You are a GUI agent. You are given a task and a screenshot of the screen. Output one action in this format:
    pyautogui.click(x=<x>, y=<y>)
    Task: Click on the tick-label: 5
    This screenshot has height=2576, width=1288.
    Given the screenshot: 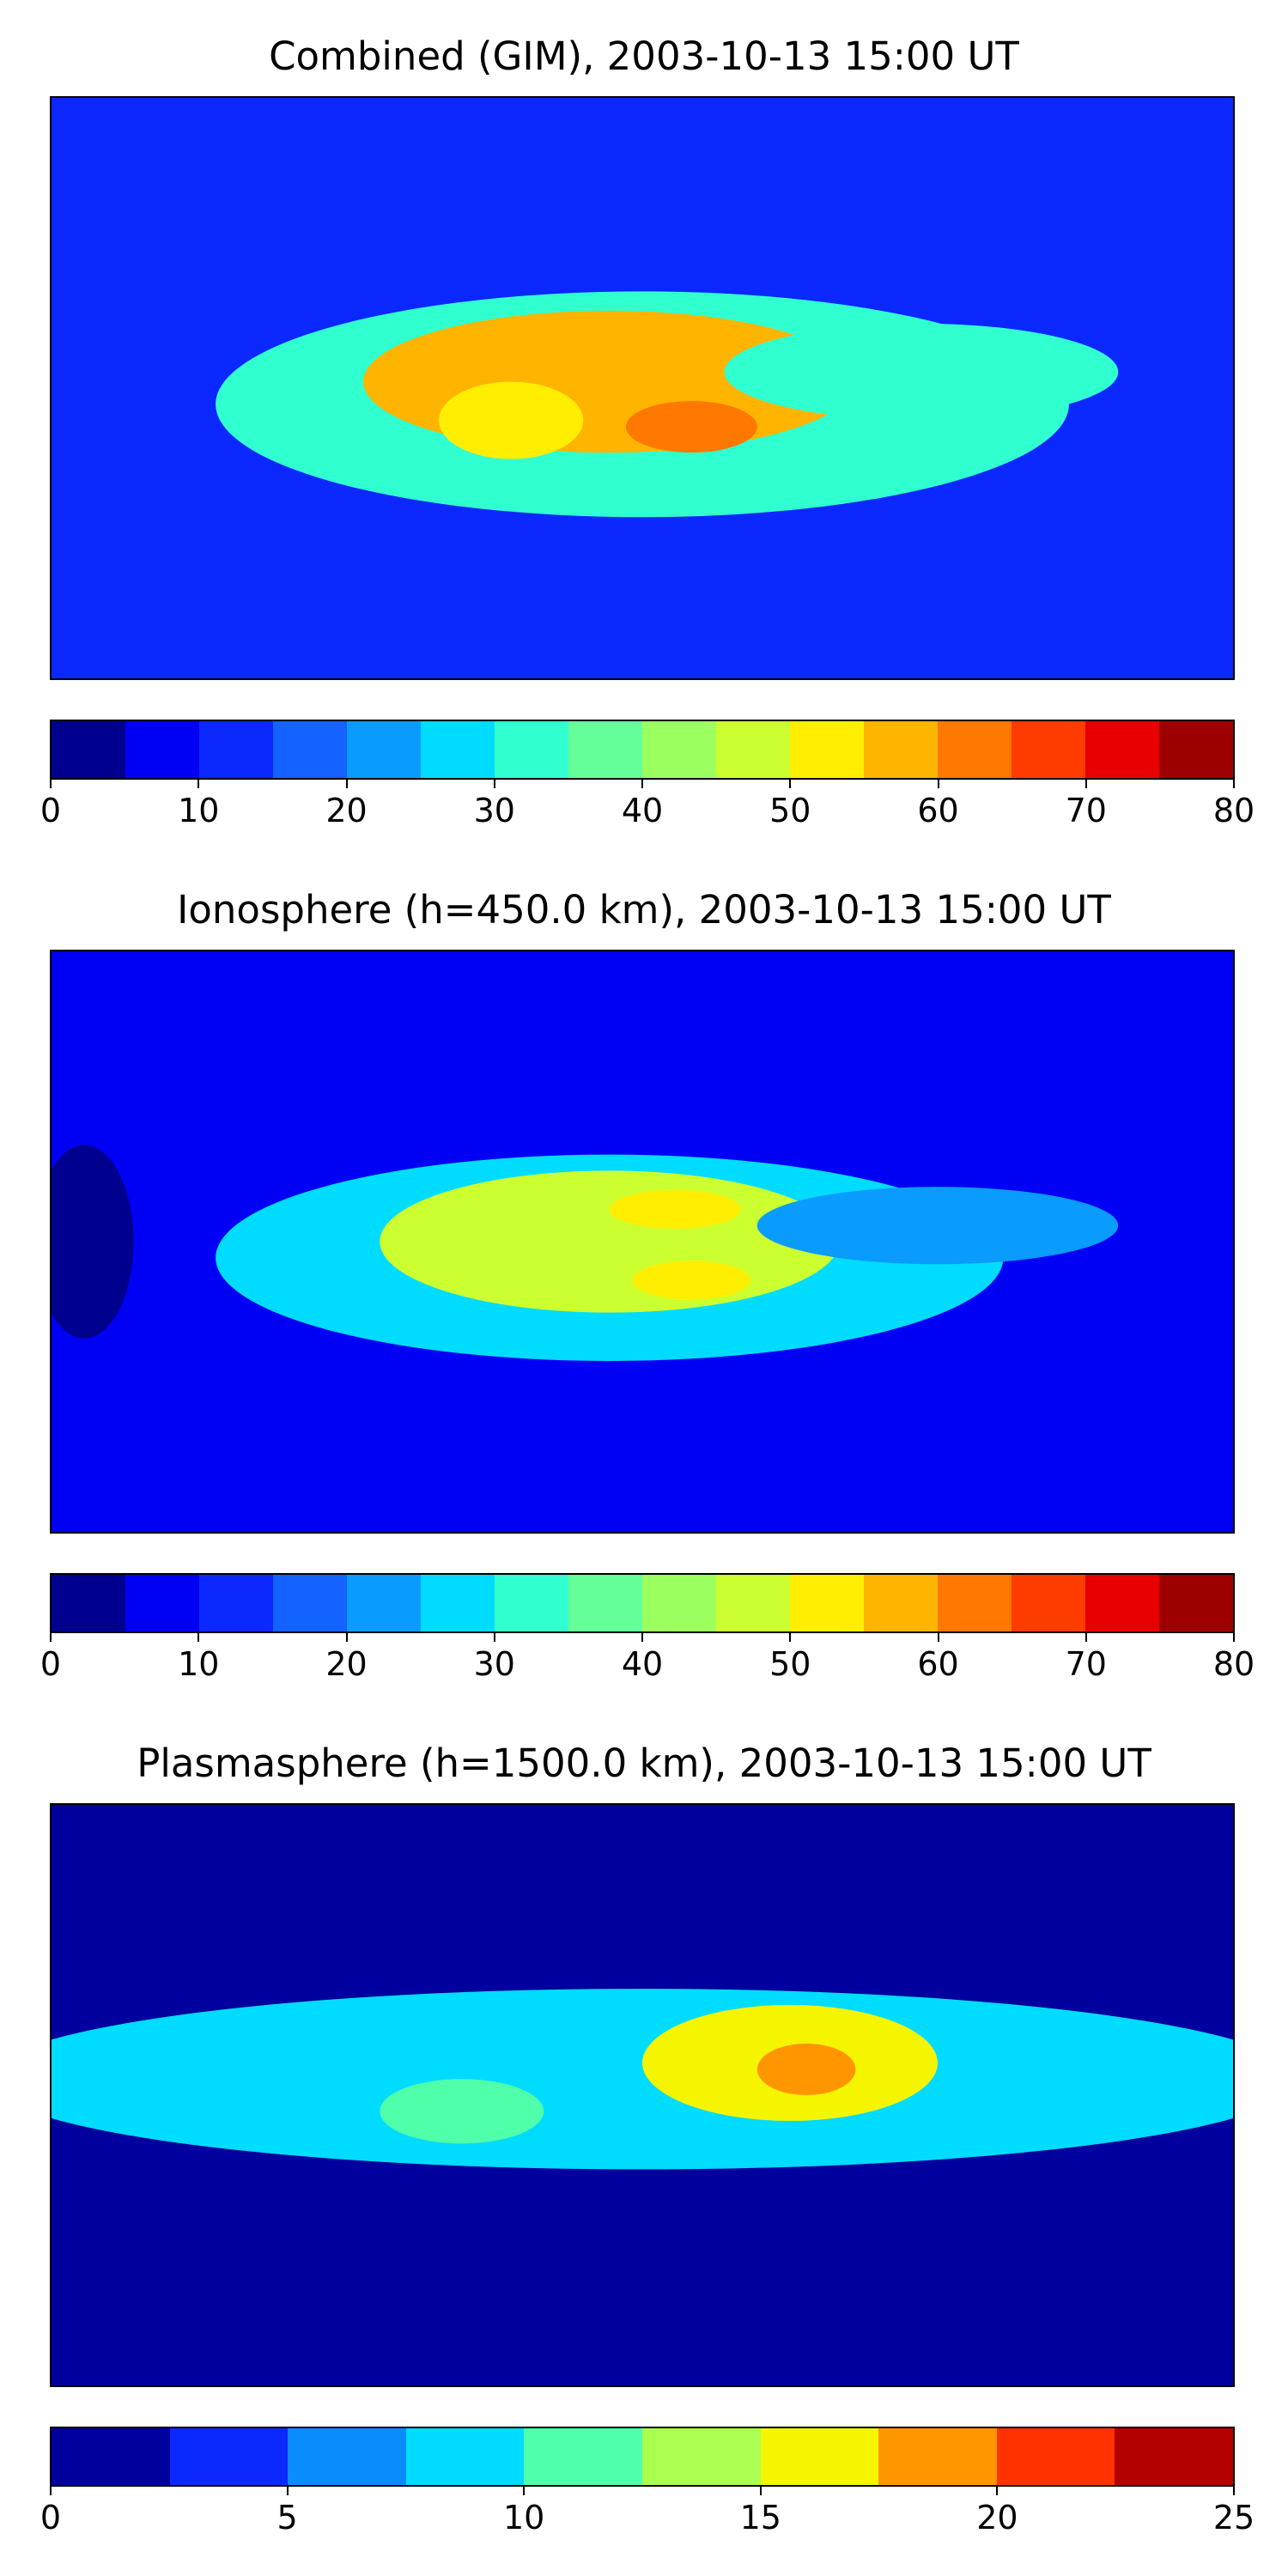 What is the action you would take?
    pyautogui.click(x=287, y=2518)
    